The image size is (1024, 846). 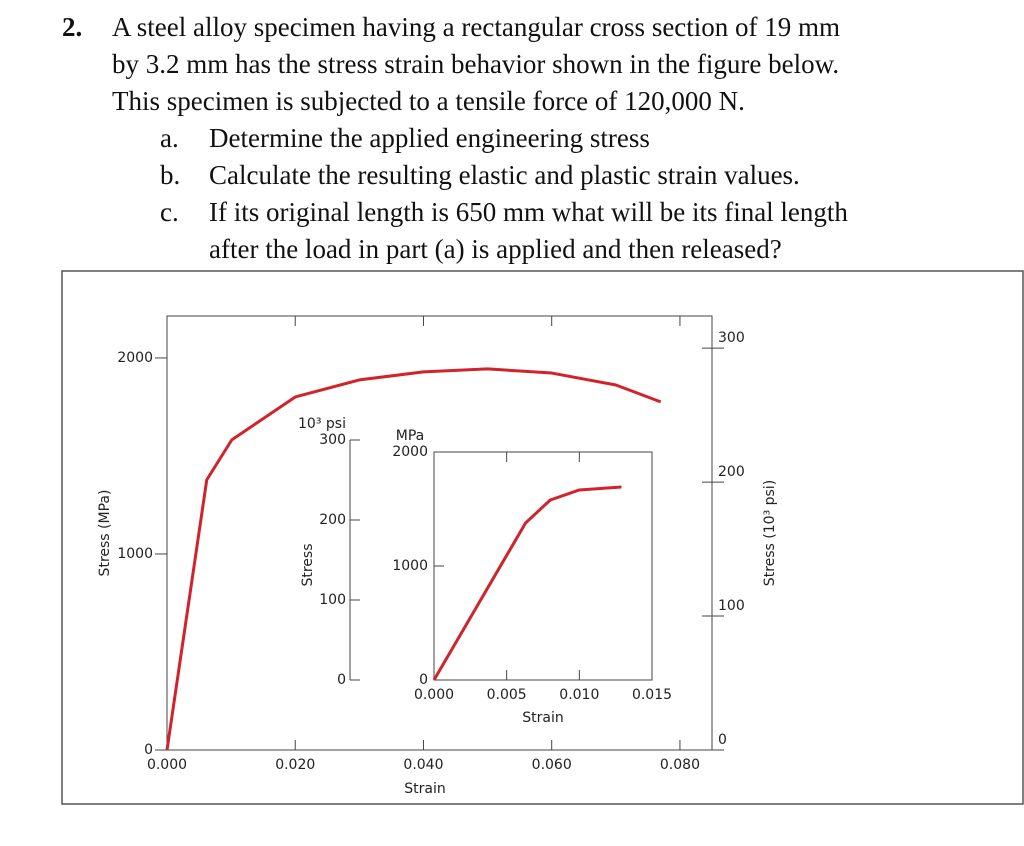 I want to click on x-tick-label: 0.015, so click(x=652, y=695).